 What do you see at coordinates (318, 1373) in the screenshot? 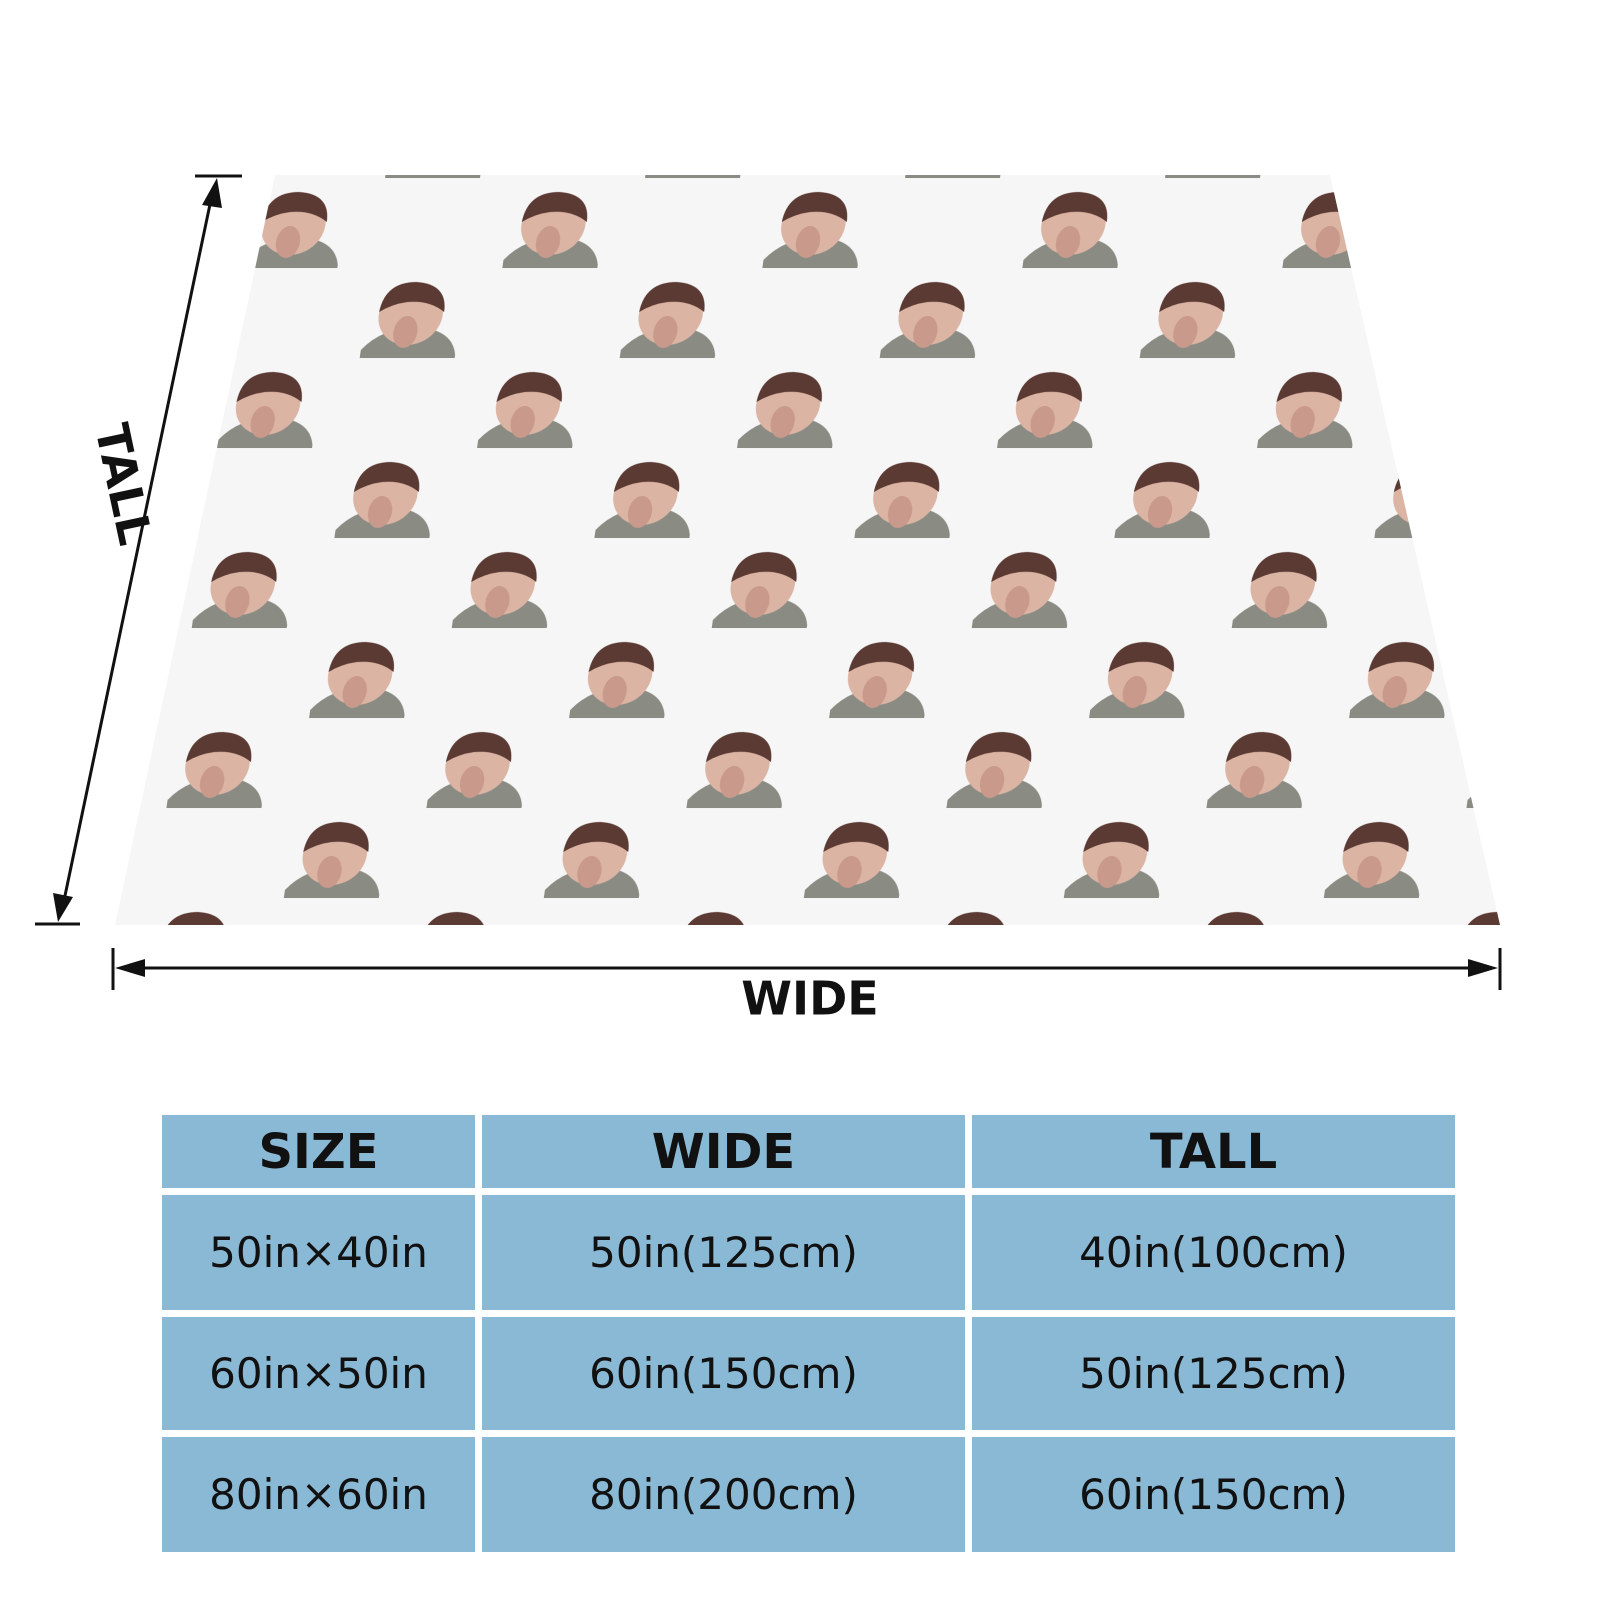
I see `table-cell: 60in×50in` at bounding box center [318, 1373].